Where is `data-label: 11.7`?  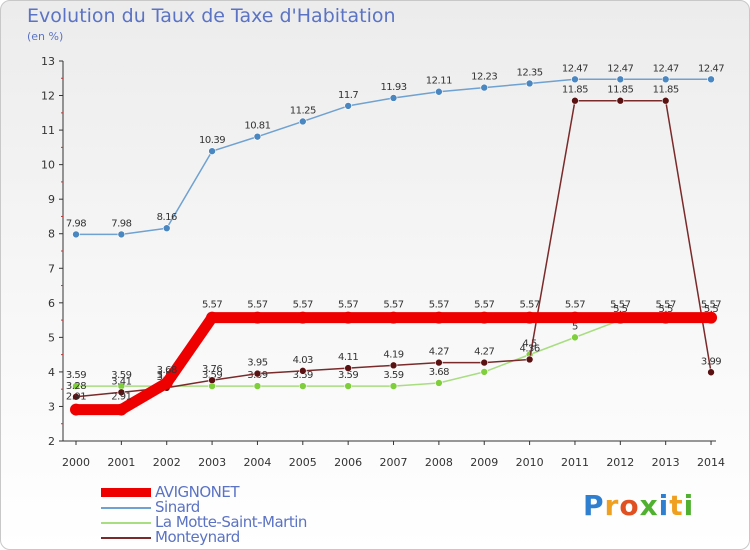 data-label: 11.7 is located at coordinates (348, 95).